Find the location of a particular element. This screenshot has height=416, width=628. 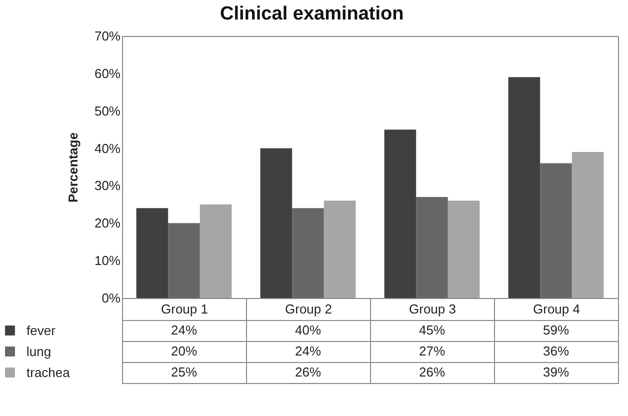

y-tick-label: 50% is located at coordinates (107, 110).